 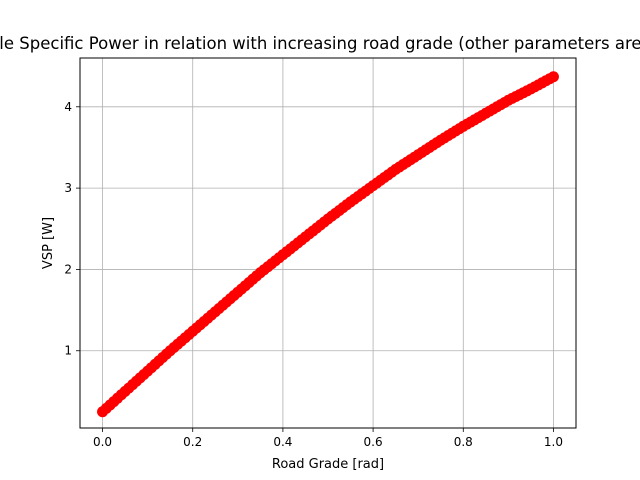 What do you see at coordinates (68, 107) in the screenshot?
I see `y-tick-label: 4` at bounding box center [68, 107].